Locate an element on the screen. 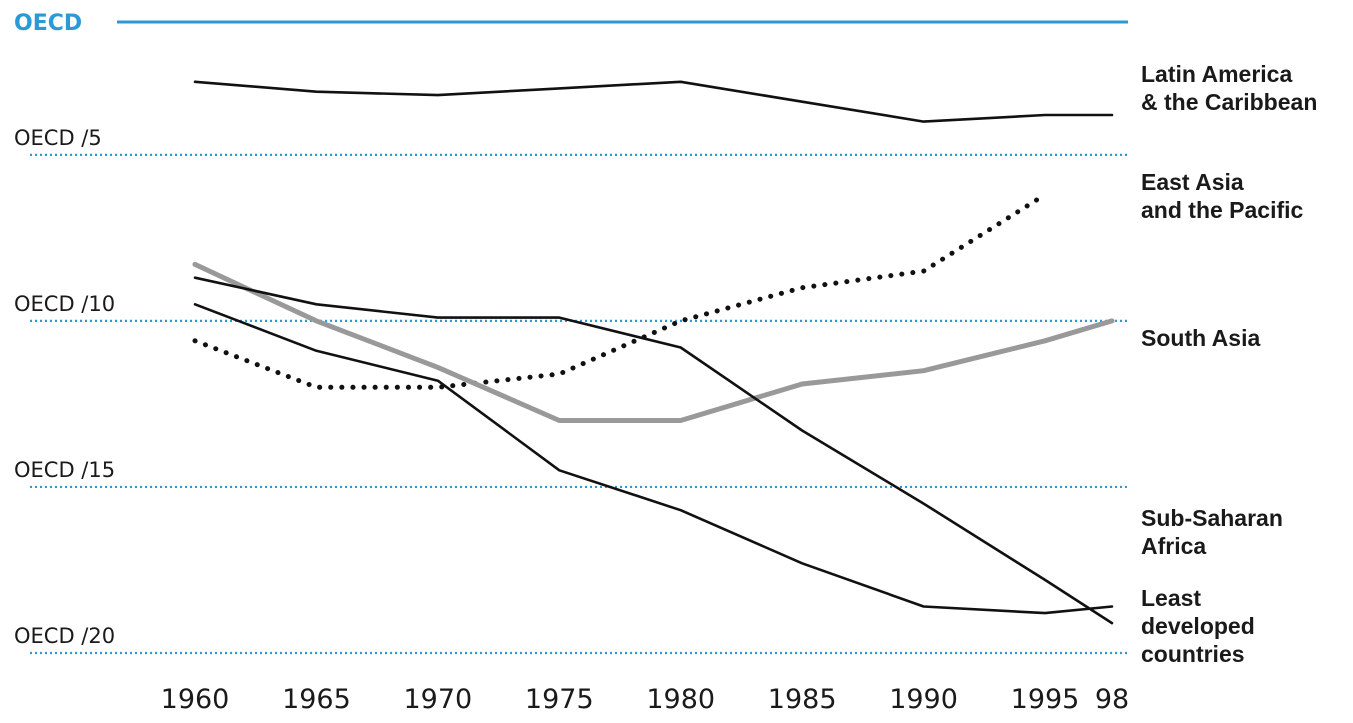 Image resolution: width=1353 pixels, height=723 pixels. x-tick-label: 1975 is located at coordinates (559, 699).